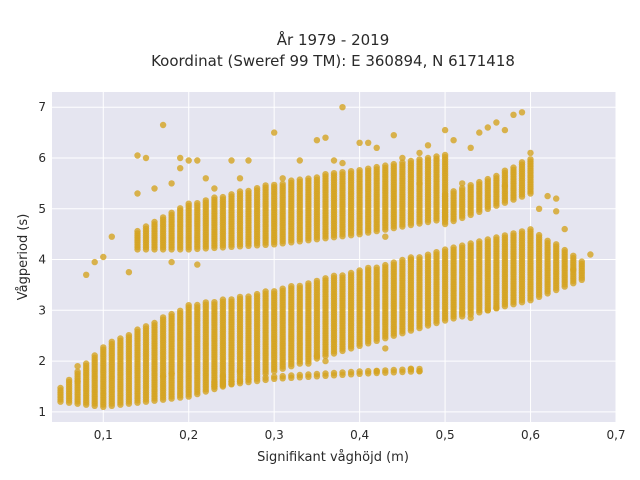 This screenshot has width=640, height=480. I want to click on x-tick-label: 0,3, so click(274, 435).